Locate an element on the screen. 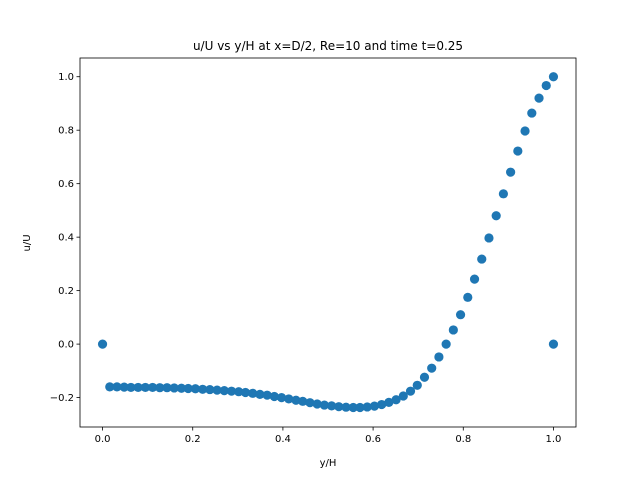  y-tick-label: 0.2 is located at coordinates (66, 291).